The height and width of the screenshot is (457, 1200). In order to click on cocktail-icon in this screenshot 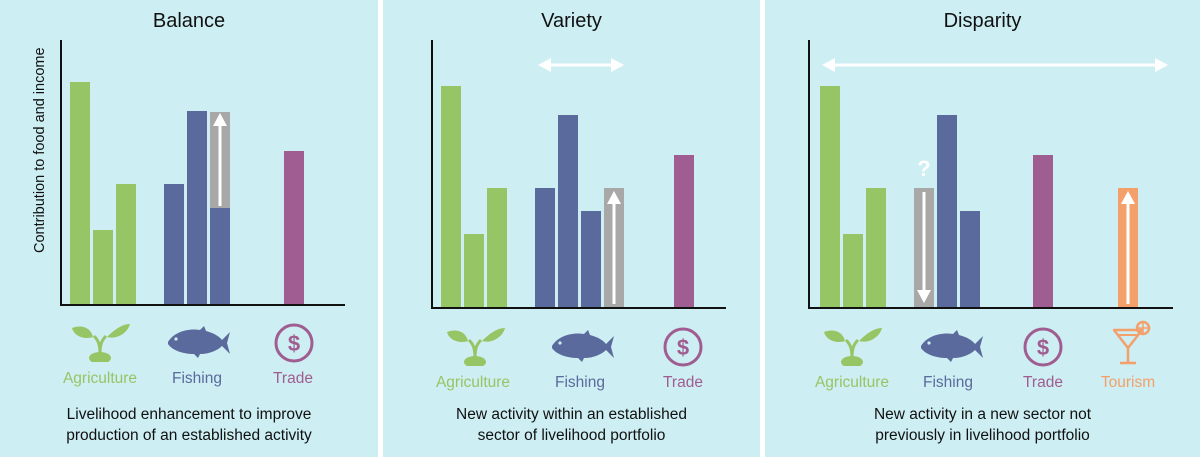, I will do `click(1131, 342)`.